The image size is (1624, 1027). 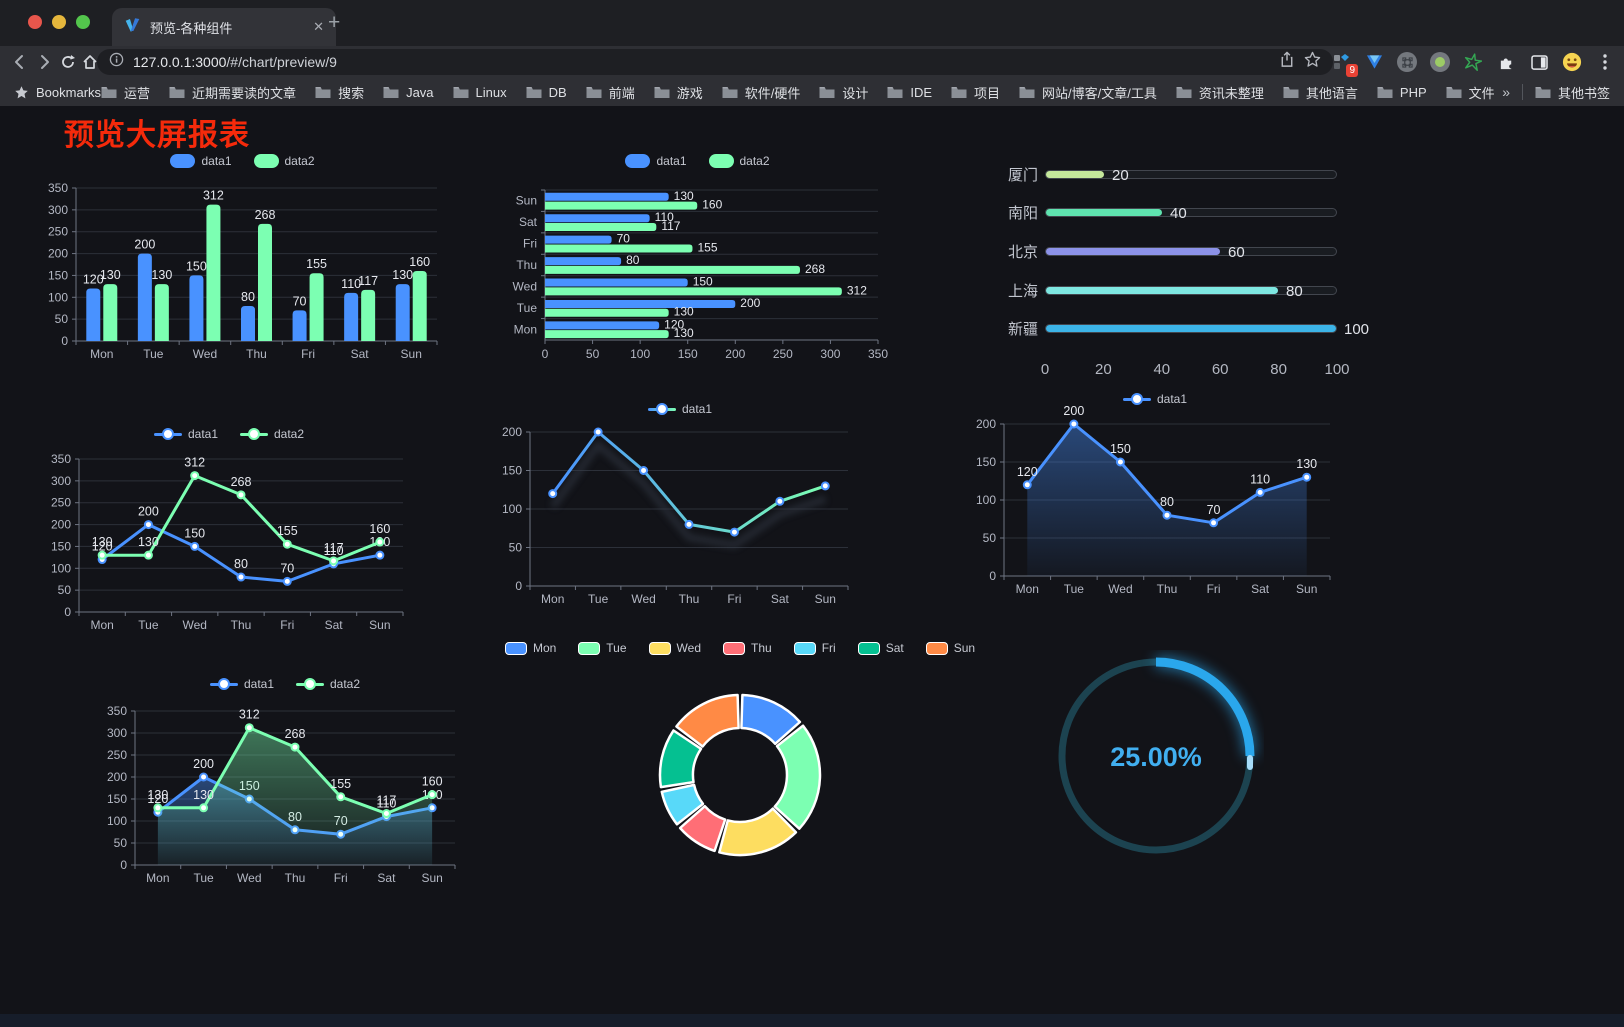 I want to click on gradient-line-chart: data1 0 50 100 150 200 Mon Tue Wed Thu Fri Sat Sun, so click(x=680, y=505).